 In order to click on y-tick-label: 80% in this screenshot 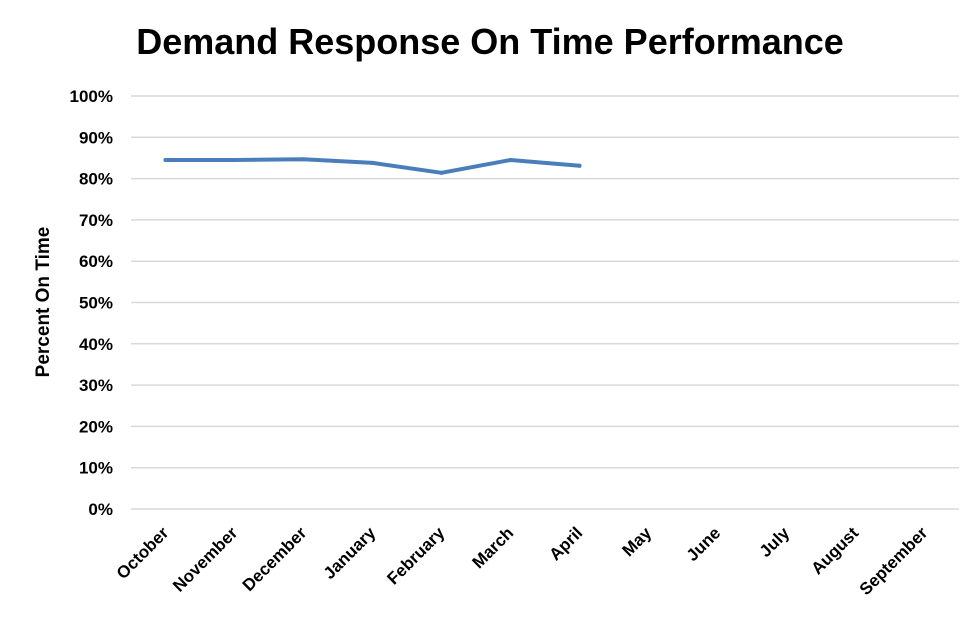, I will do `click(96, 179)`.